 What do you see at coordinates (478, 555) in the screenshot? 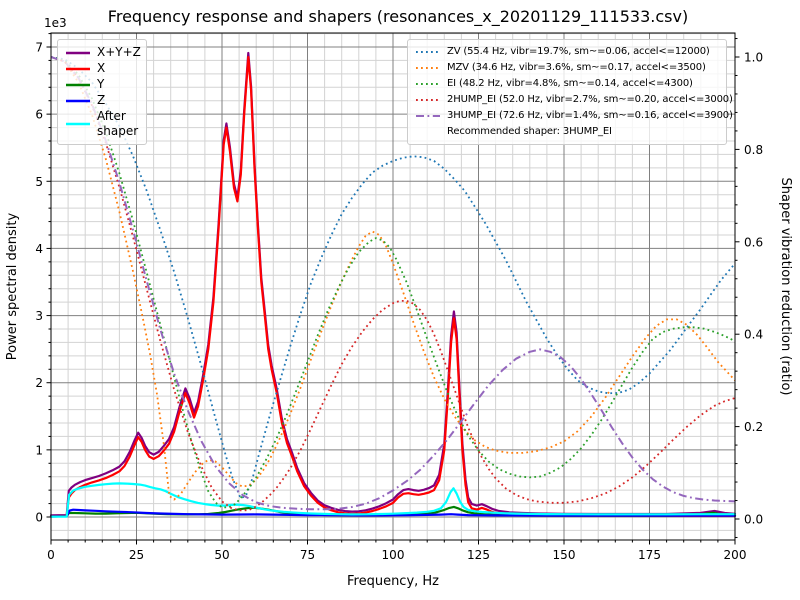
I see `x-tick-label: 125` at bounding box center [478, 555].